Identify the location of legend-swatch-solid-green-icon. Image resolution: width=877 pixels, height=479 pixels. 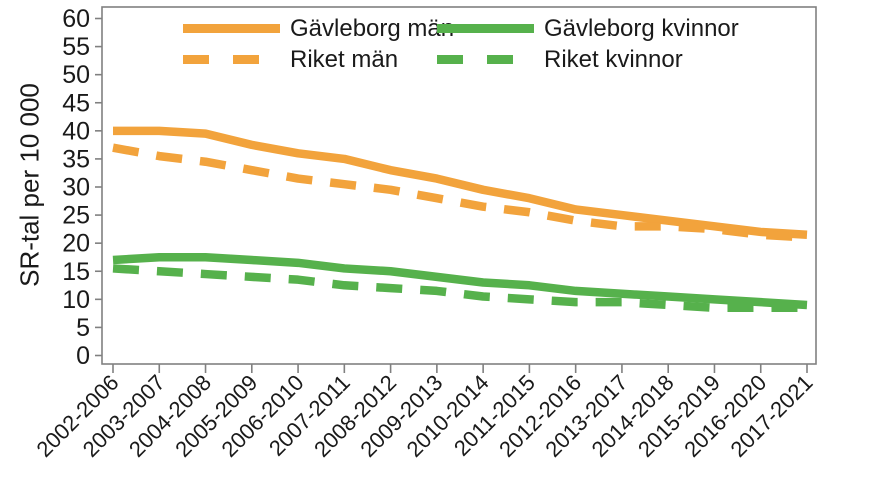
(485, 28).